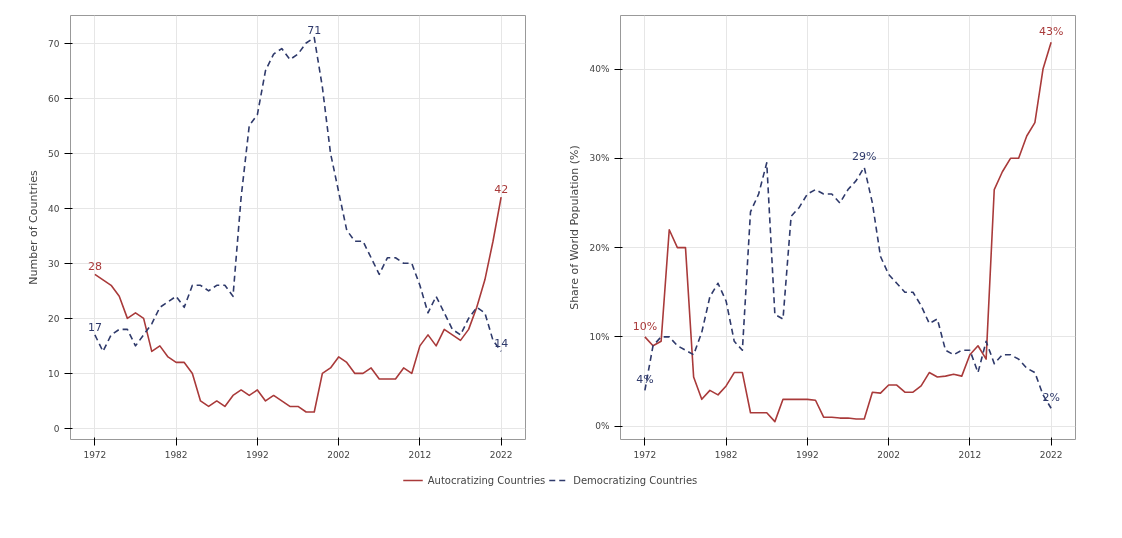  I want to click on annotation: 29%, so click(864, 157).